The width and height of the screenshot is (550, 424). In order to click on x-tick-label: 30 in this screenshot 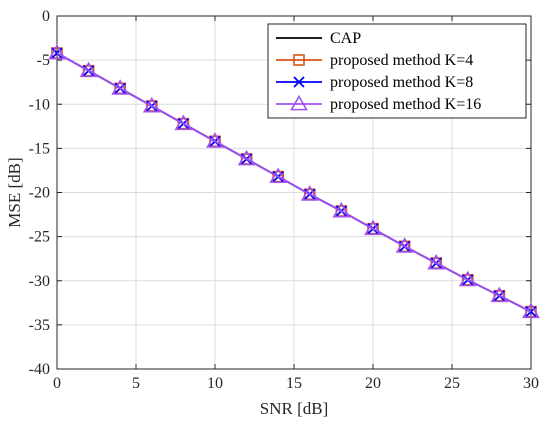, I will do `click(531, 383)`.